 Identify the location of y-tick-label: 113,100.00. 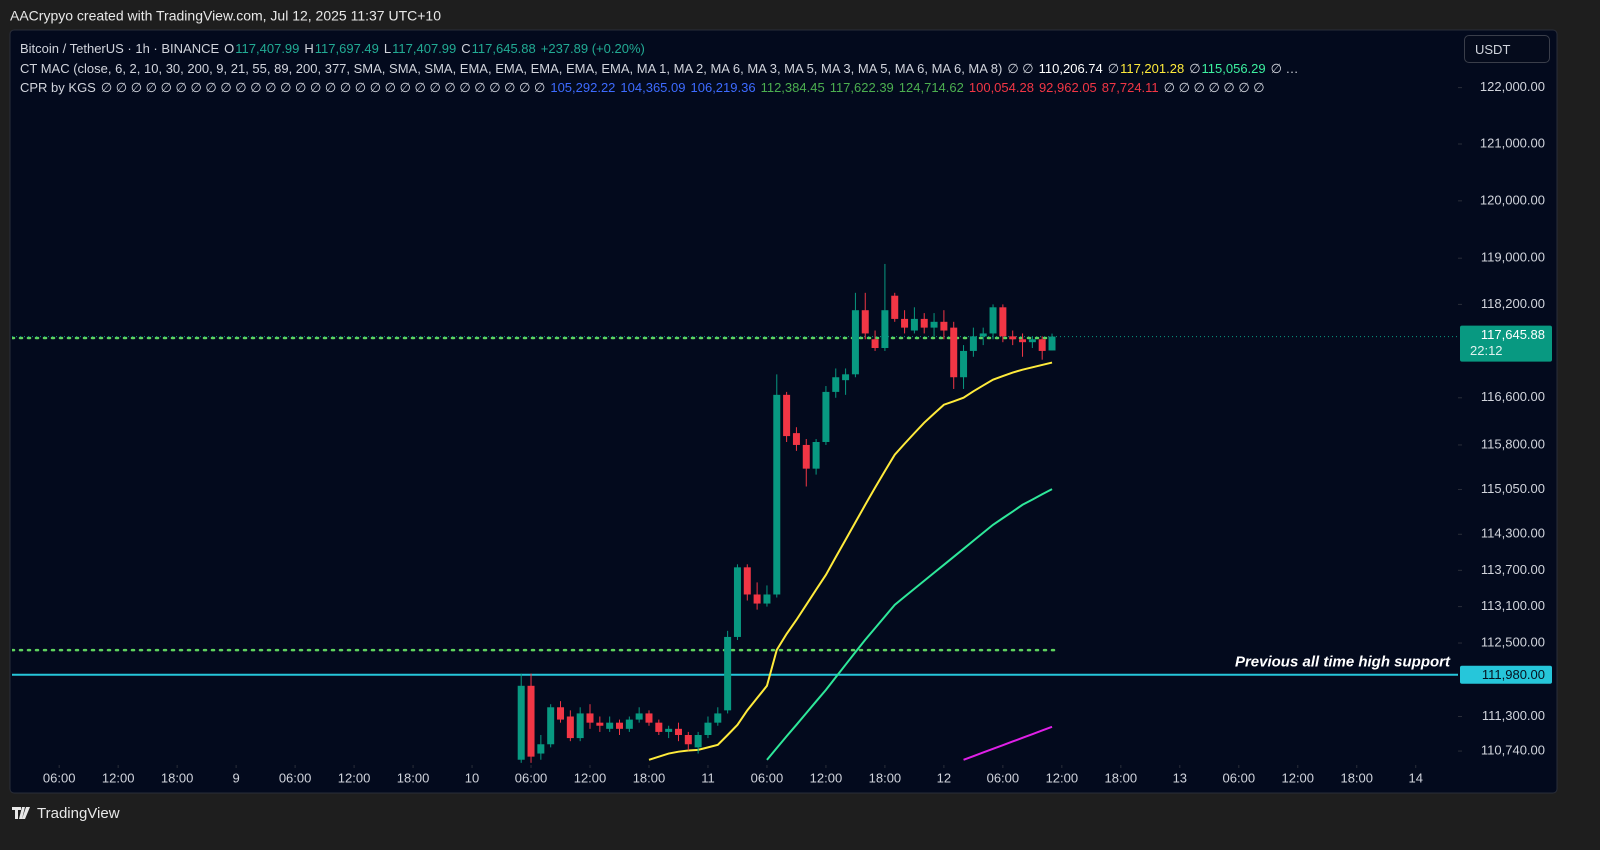
(1513, 605).